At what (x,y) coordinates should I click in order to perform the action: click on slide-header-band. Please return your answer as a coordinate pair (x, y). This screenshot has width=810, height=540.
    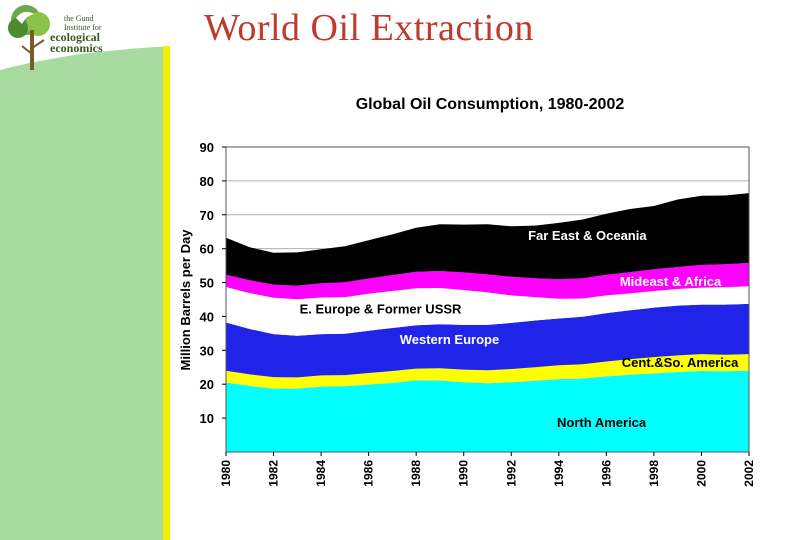
    Looking at the image, I should click on (405, 23).